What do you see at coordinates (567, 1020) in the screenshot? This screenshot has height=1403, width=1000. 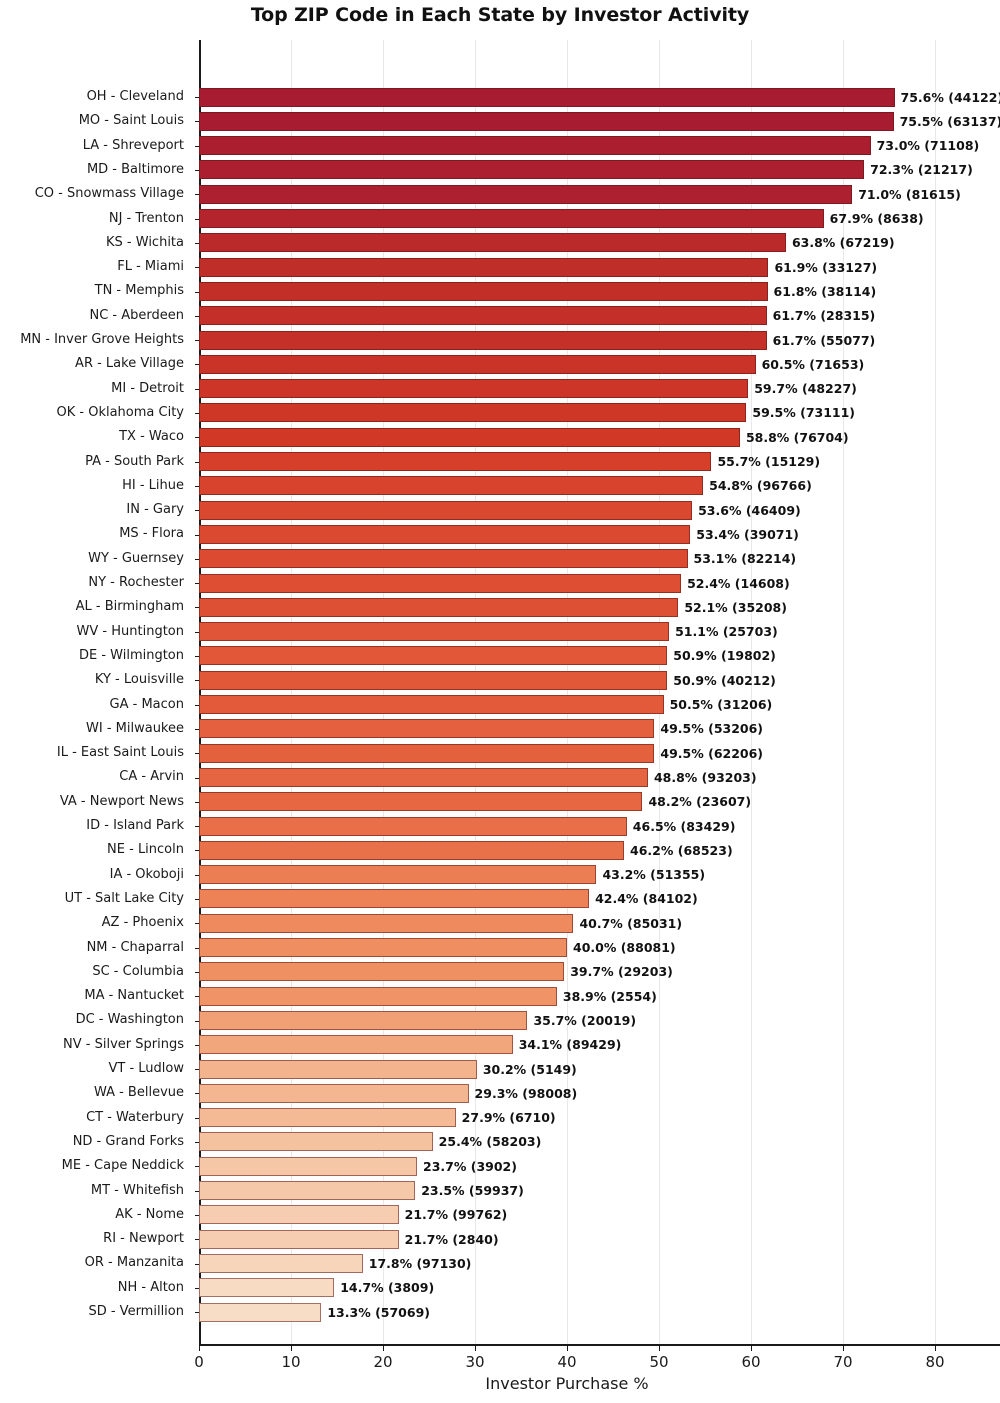 I see `bar-row: 35.7% (20019)` at bounding box center [567, 1020].